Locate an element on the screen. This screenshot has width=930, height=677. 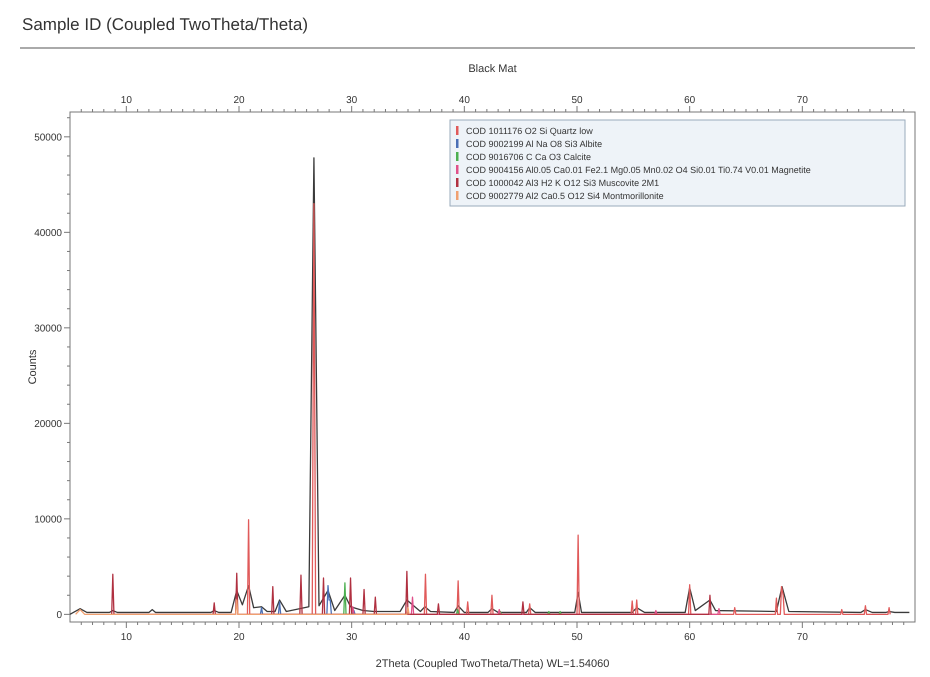
x-tick-label: 60 is located at coordinates (690, 100).